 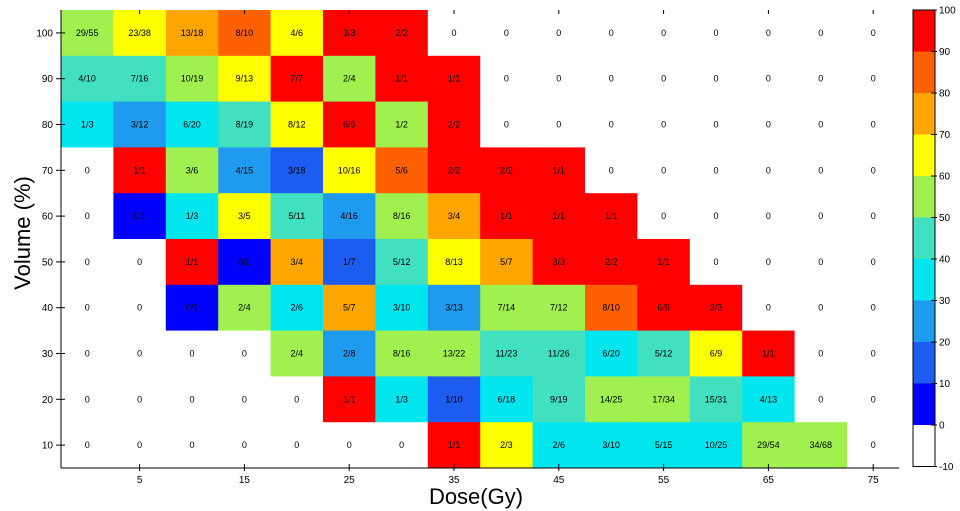 I want to click on cell-value-label: 1/3, so click(x=192, y=216).